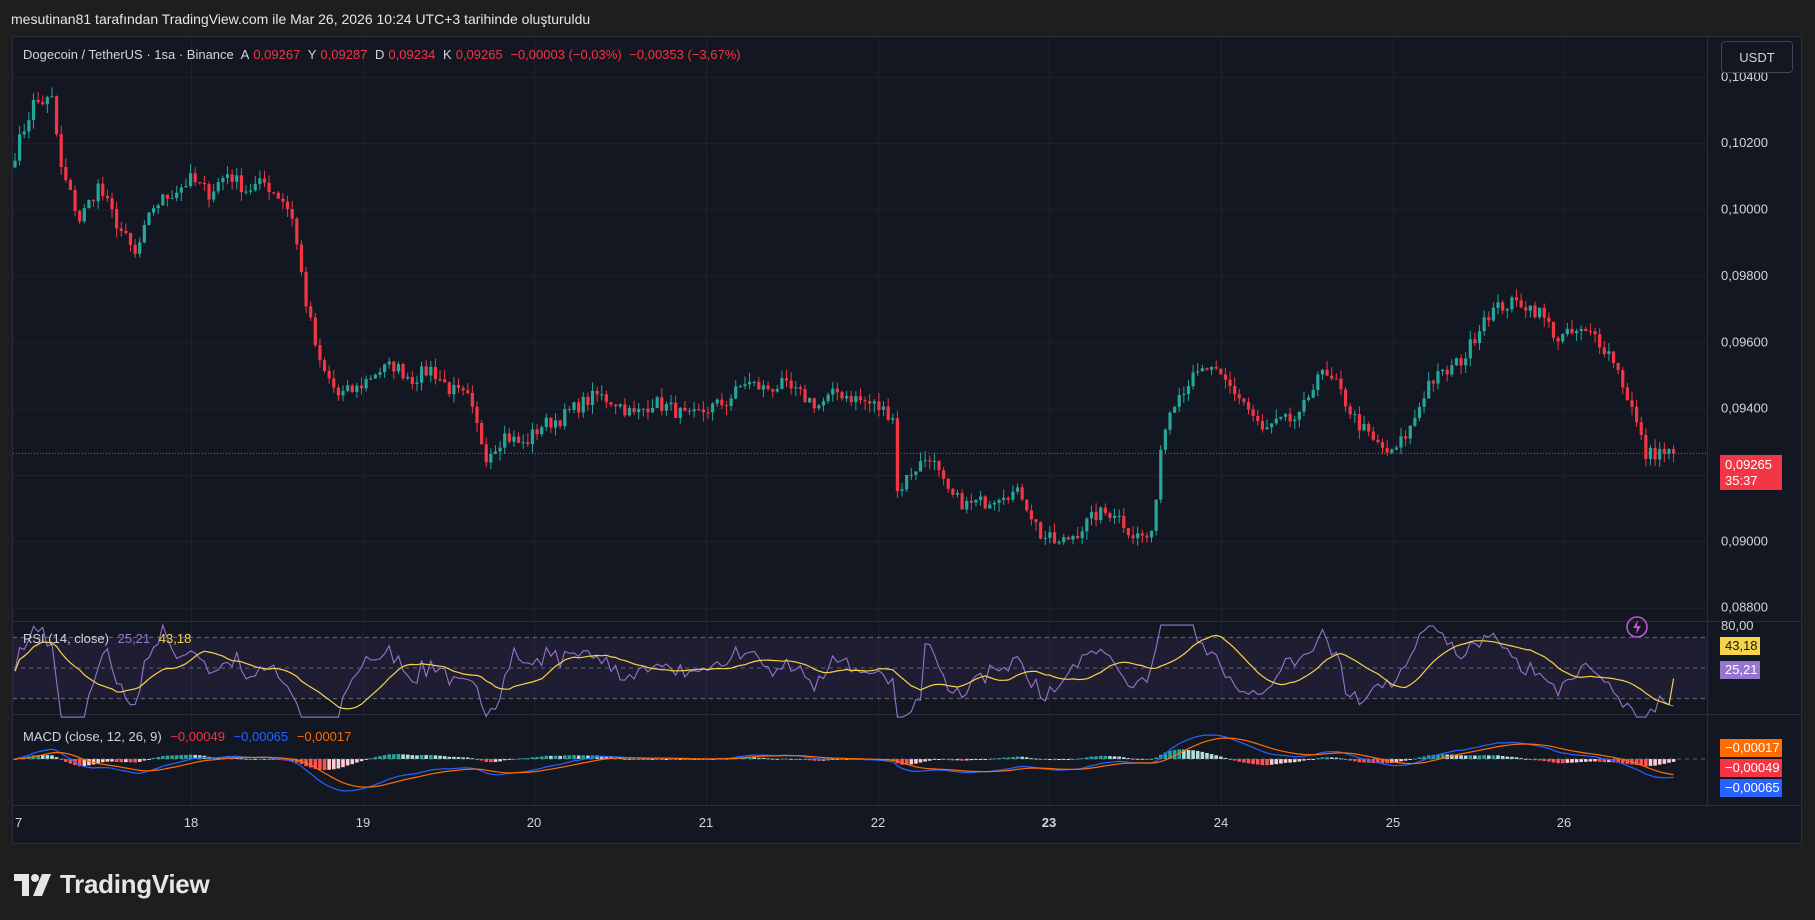  I want to click on time-tick-label: 22, so click(878, 822).